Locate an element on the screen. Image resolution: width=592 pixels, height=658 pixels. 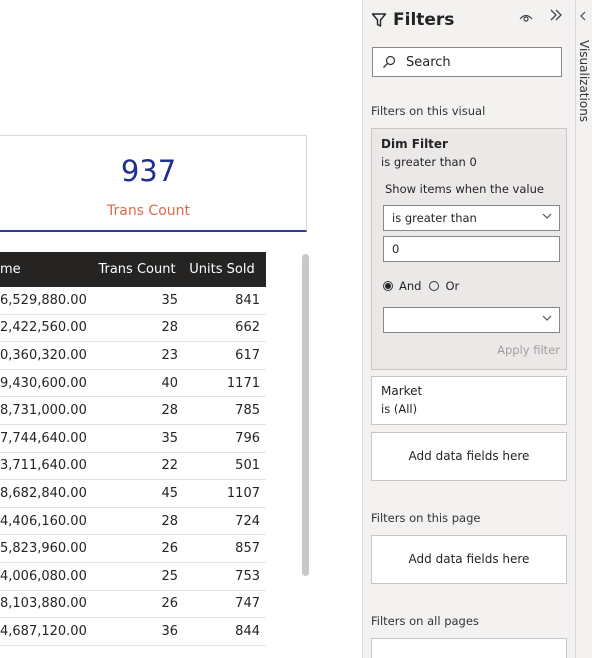
search-input: Search is located at coordinates (467, 62).